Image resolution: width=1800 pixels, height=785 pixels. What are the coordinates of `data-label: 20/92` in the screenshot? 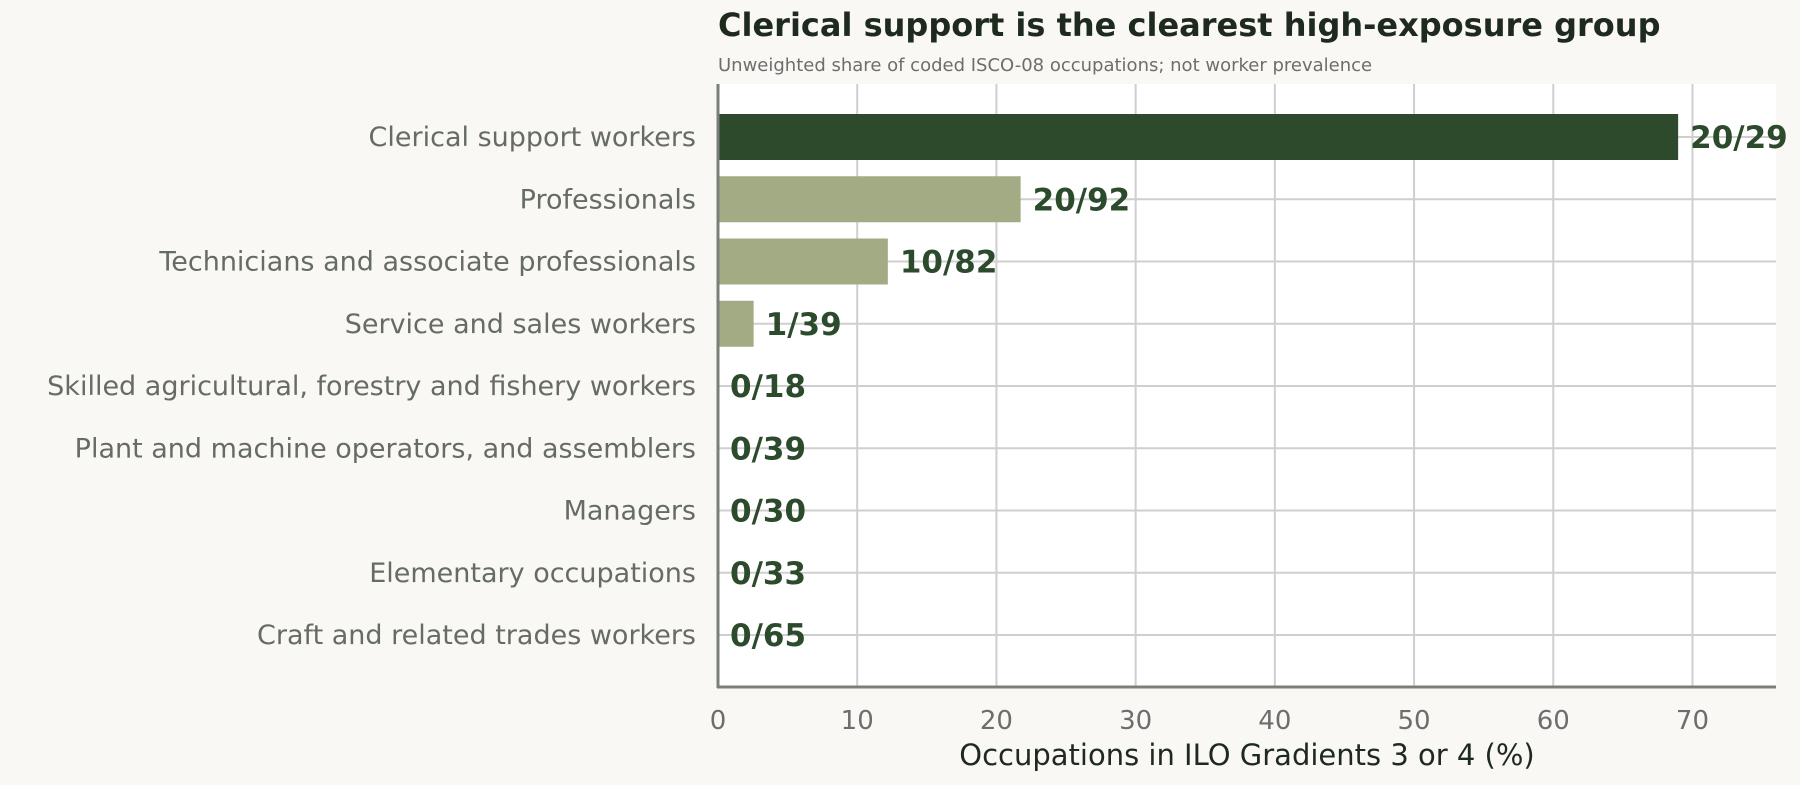 It's located at (1082, 200).